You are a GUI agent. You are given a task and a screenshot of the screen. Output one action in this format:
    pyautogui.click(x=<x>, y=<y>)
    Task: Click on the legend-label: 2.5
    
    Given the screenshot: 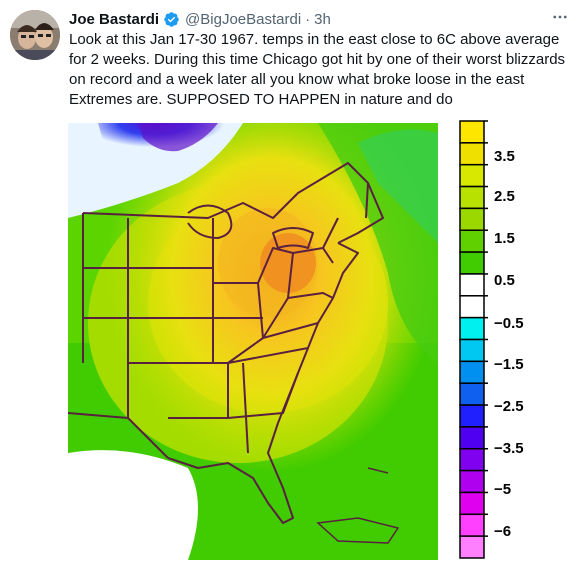 What is the action you would take?
    pyautogui.click(x=504, y=196)
    